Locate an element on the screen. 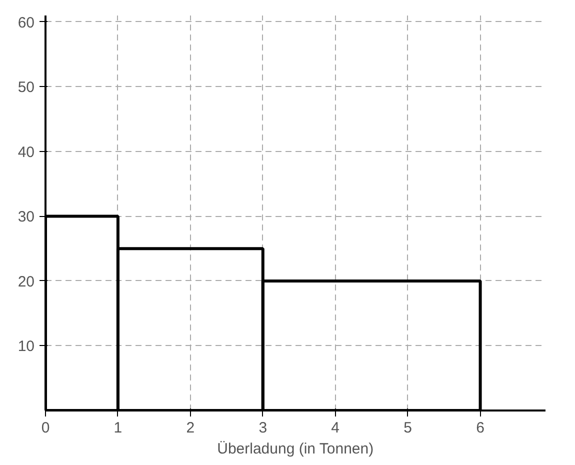 The height and width of the screenshot is (465, 575). y-tick-label: 10 is located at coordinates (26, 347).